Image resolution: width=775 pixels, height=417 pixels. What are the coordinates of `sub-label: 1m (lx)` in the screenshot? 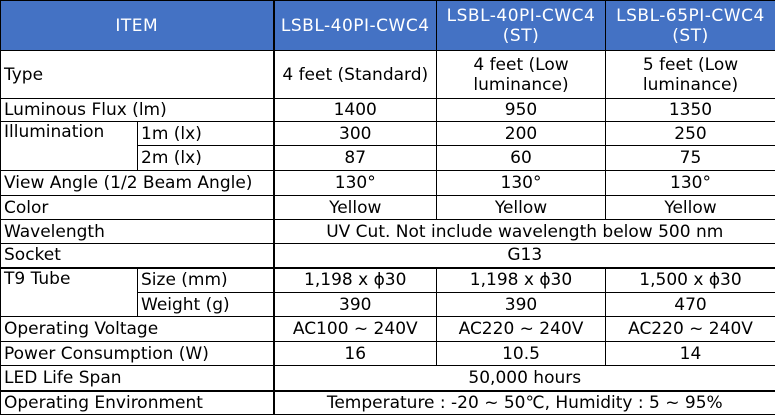 It's located at (205, 133).